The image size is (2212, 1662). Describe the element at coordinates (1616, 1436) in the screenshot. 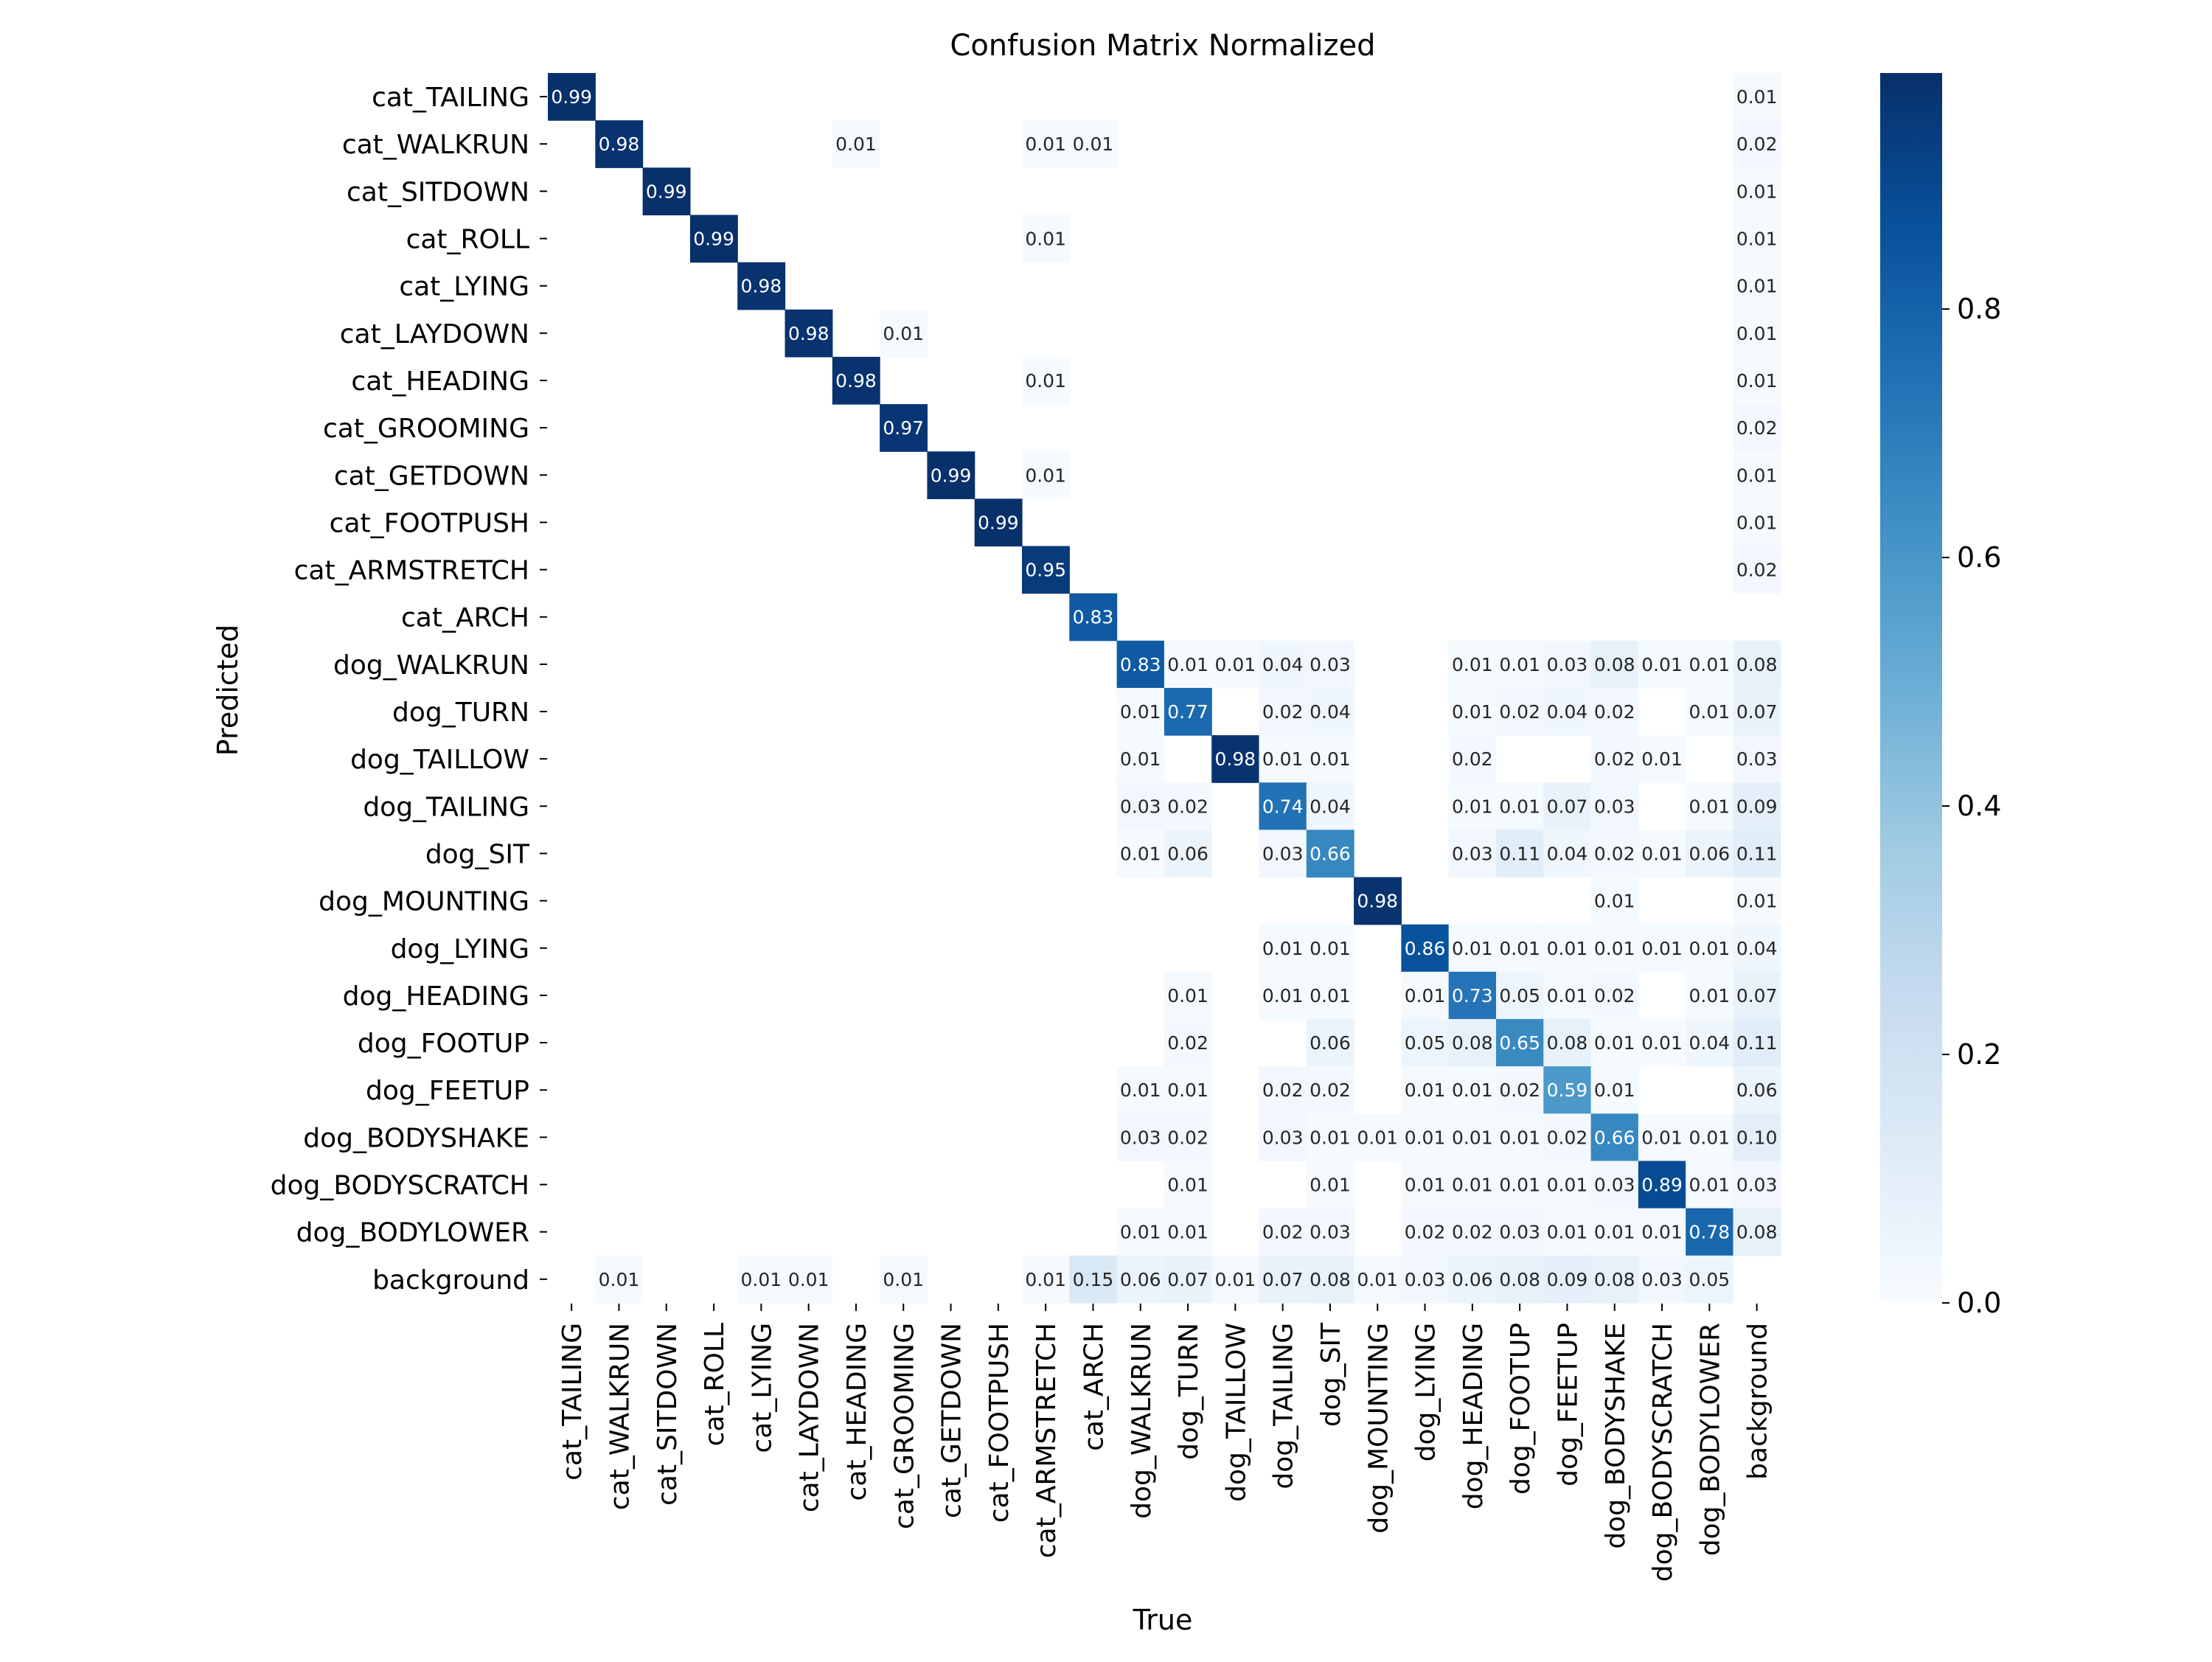

I see `x-tick-label: dog_BODYSHAKE` at that location.